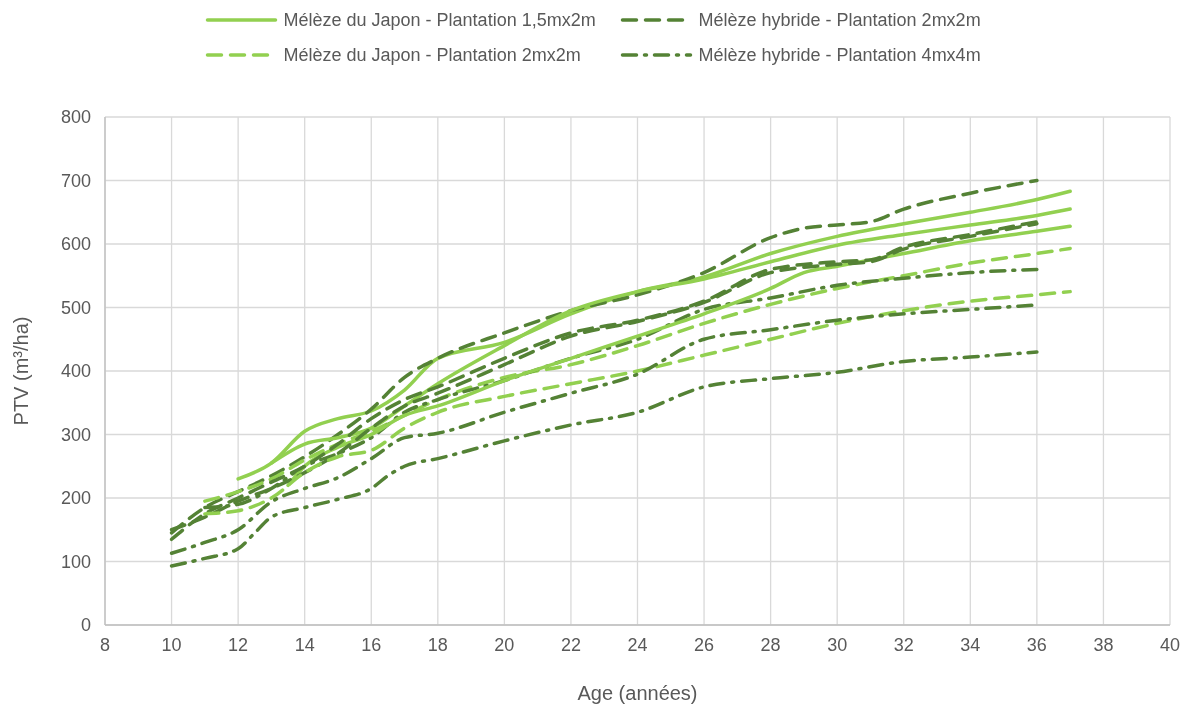 This screenshot has width=1185, height=706. What do you see at coordinates (75, 307) in the screenshot?
I see `y-tick-label: 500` at bounding box center [75, 307].